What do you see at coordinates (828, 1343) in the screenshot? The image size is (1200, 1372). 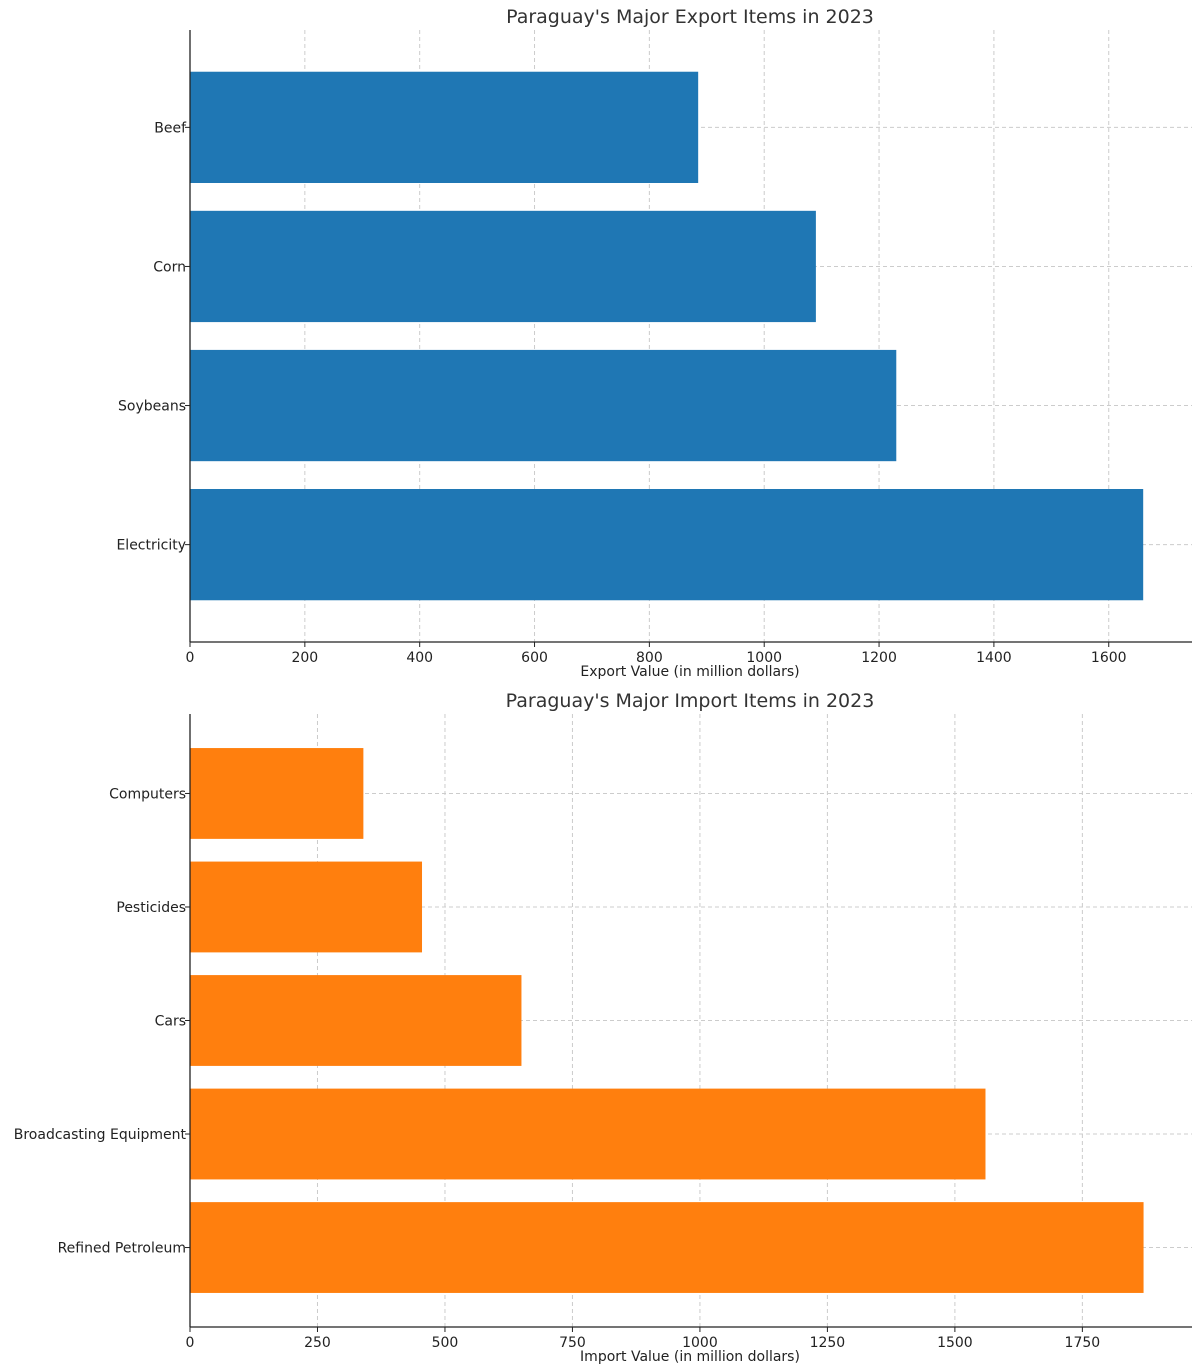 I see `import-x-tick-label: 1250` at bounding box center [828, 1343].